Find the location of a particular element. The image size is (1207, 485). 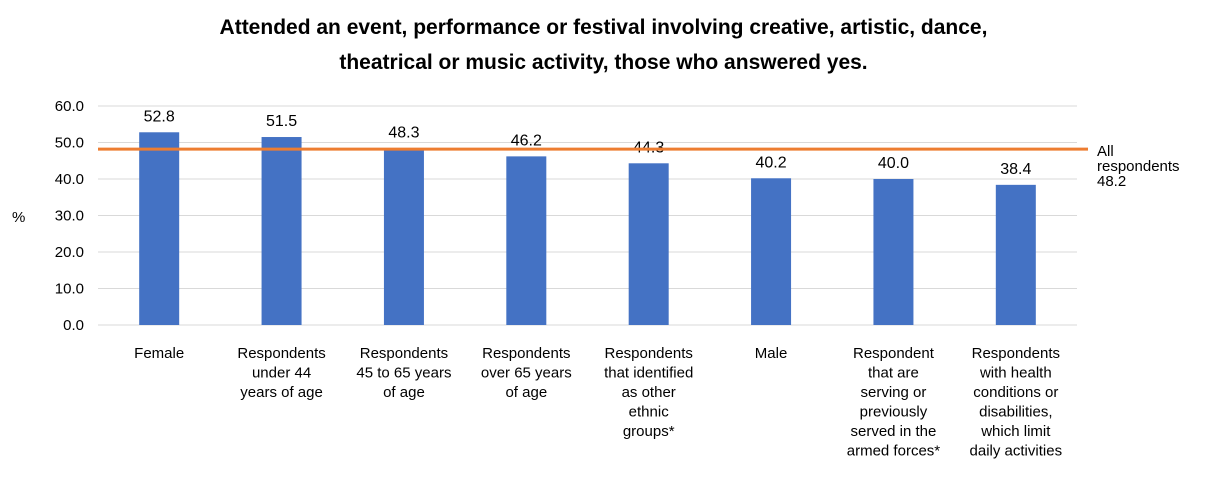

data-label-2: 48.3 is located at coordinates (403, 133).